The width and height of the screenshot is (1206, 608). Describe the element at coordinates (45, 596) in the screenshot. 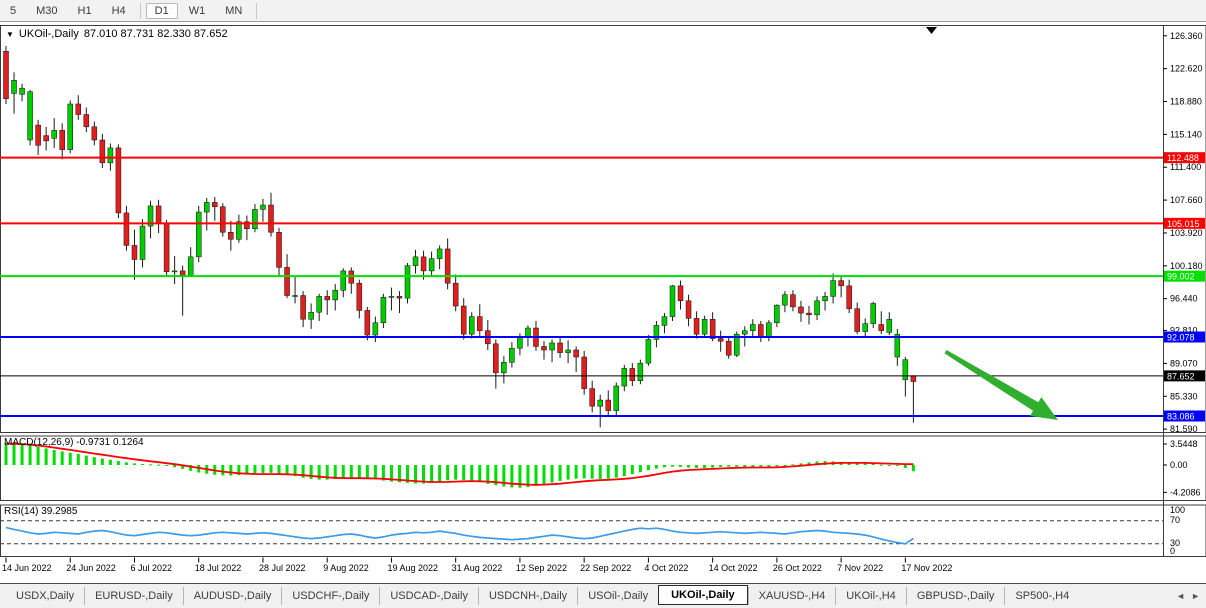

I see `tab-usdx-daily: USDX,Daily` at that location.